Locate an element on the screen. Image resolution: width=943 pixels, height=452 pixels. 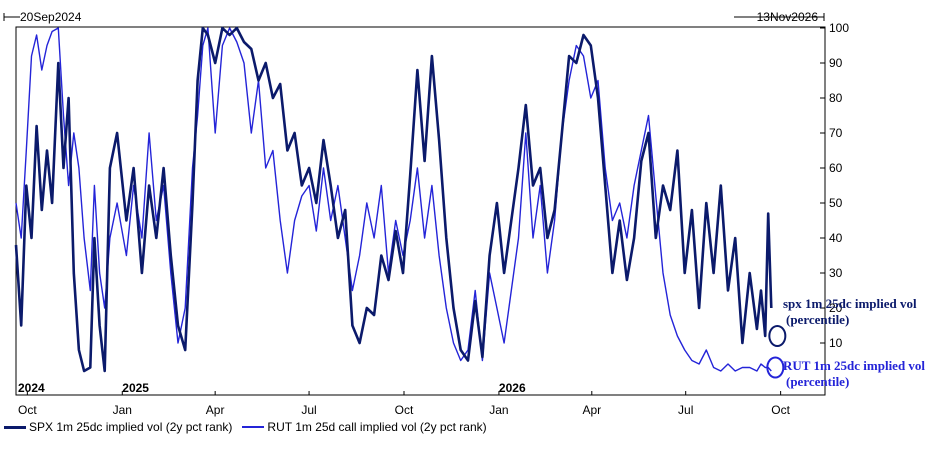
legend-item-spx: SPX 1m 25dc implied vol (2y pct rank) is located at coordinates (118, 427).